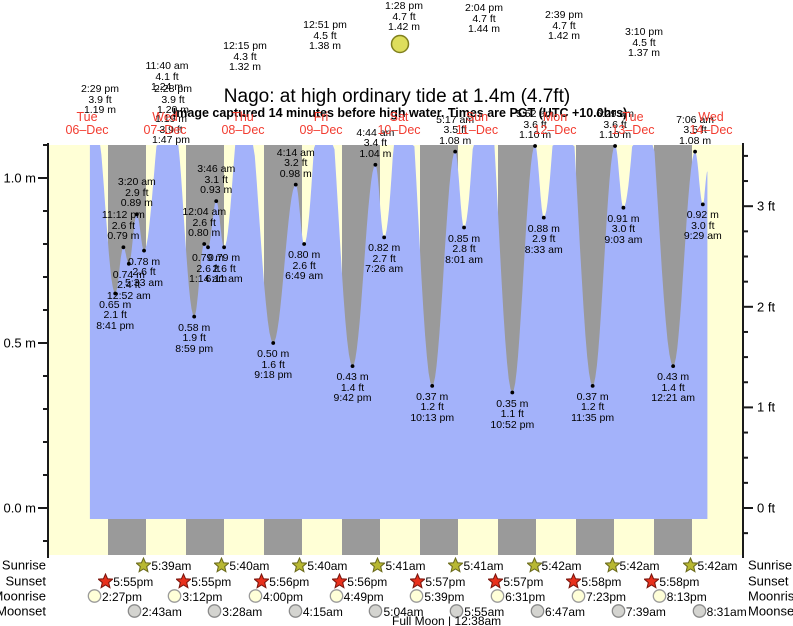  Describe the element at coordinates (208, 269) in the screenshot. I see `tide-low-annotation: 0.79 m 2.6 ft 1:14 am` at that location.